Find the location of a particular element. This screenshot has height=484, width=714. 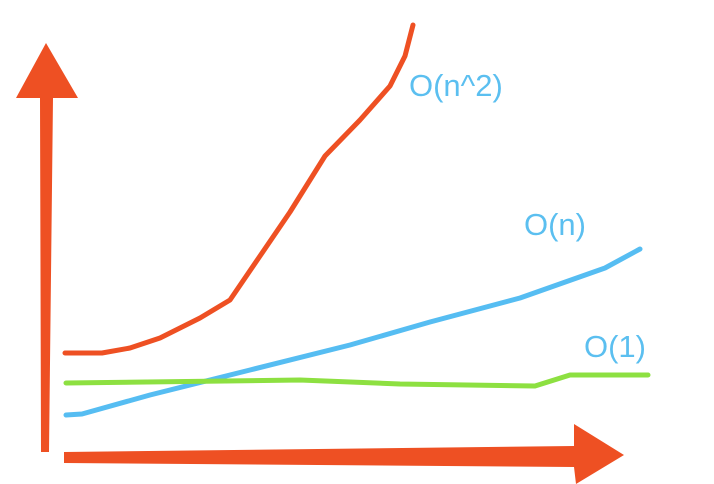

linear-label: O(n) is located at coordinates (555, 224).